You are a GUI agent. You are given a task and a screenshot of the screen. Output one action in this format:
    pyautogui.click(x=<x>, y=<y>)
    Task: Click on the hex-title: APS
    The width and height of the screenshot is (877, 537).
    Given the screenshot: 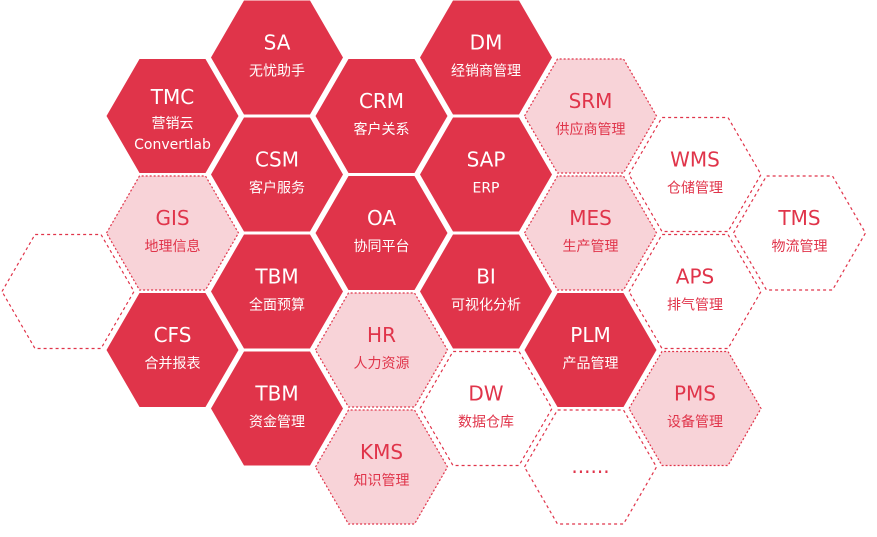 What is the action you would take?
    pyautogui.click(x=695, y=277)
    